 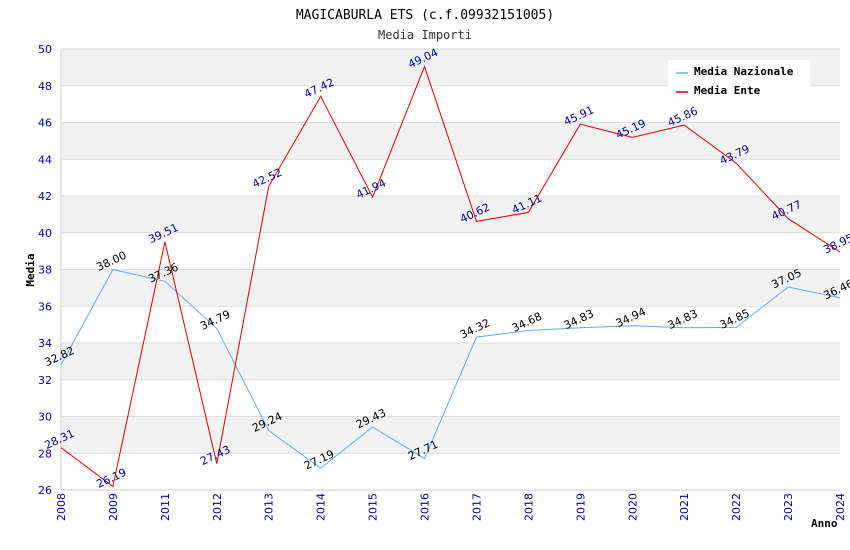 What do you see at coordinates (475, 328) in the screenshot?
I see `data-label-media-nazionale: 34.32` at bounding box center [475, 328].